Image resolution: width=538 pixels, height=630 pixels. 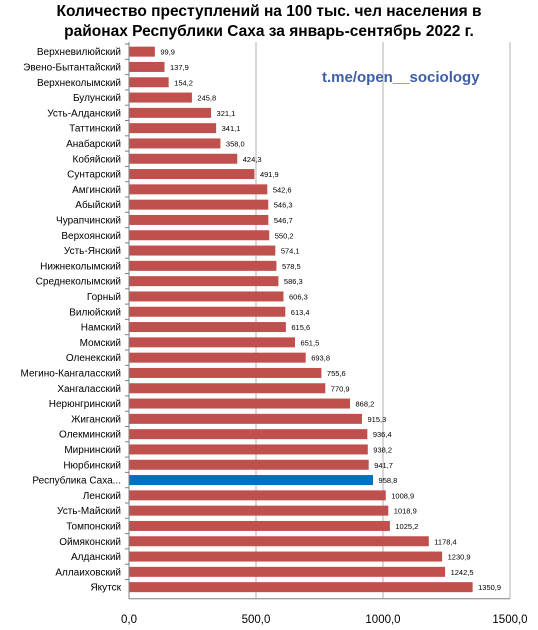 What do you see at coordinates (104, 297) in the screenshot?
I see `category-label: Горный` at bounding box center [104, 297].